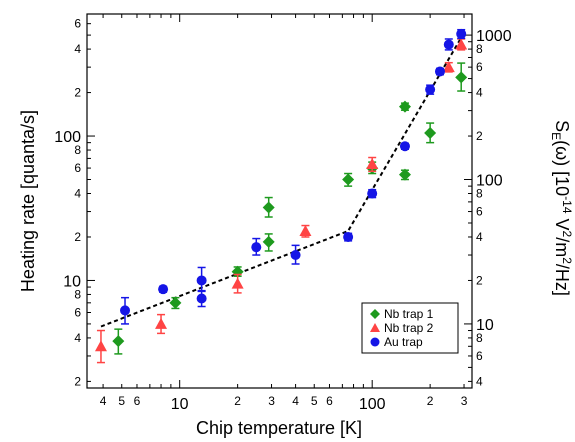 The height and width of the screenshot is (442, 575). I want to click on y2-axis-title: SE(ω) [10-14 V2/m2/Hz], so click(561, 208).